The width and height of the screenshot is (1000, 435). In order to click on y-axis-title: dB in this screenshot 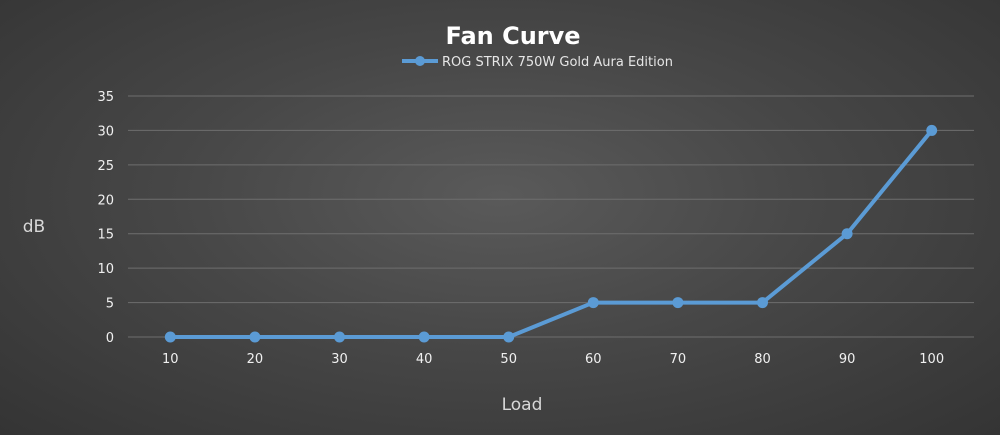, I will do `click(34, 227)`.